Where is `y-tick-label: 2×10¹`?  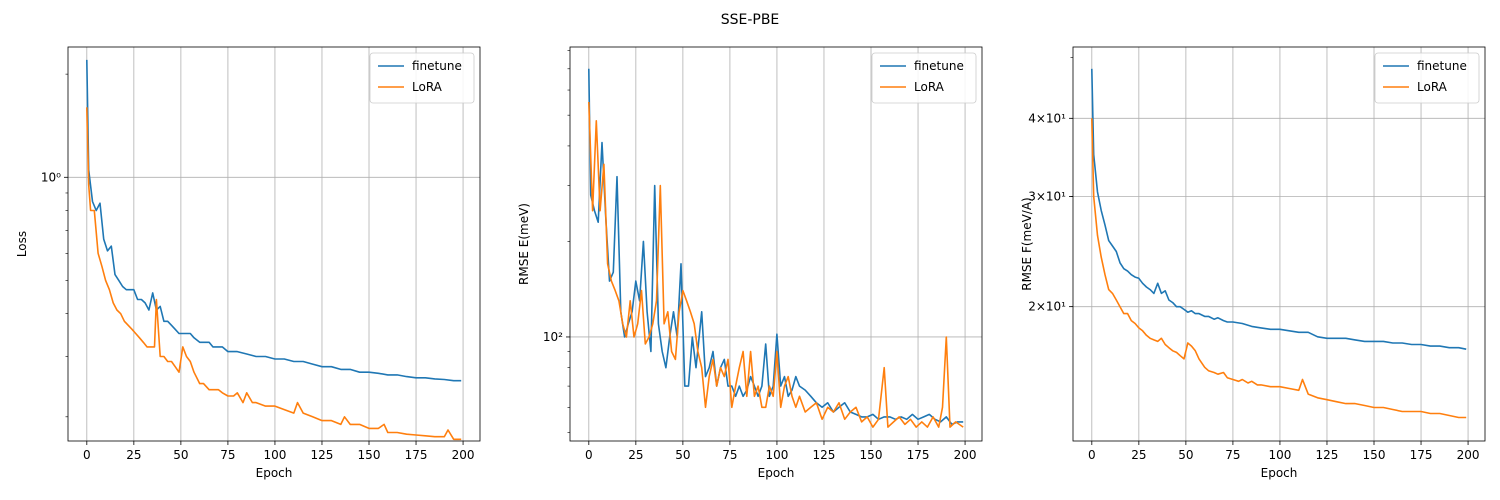 y-tick-label: 2×10¹ is located at coordinates (1047, 307).